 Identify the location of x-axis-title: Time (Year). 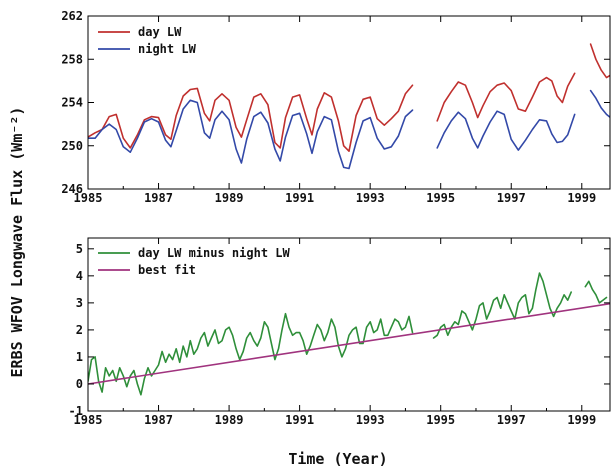
(337, 459).